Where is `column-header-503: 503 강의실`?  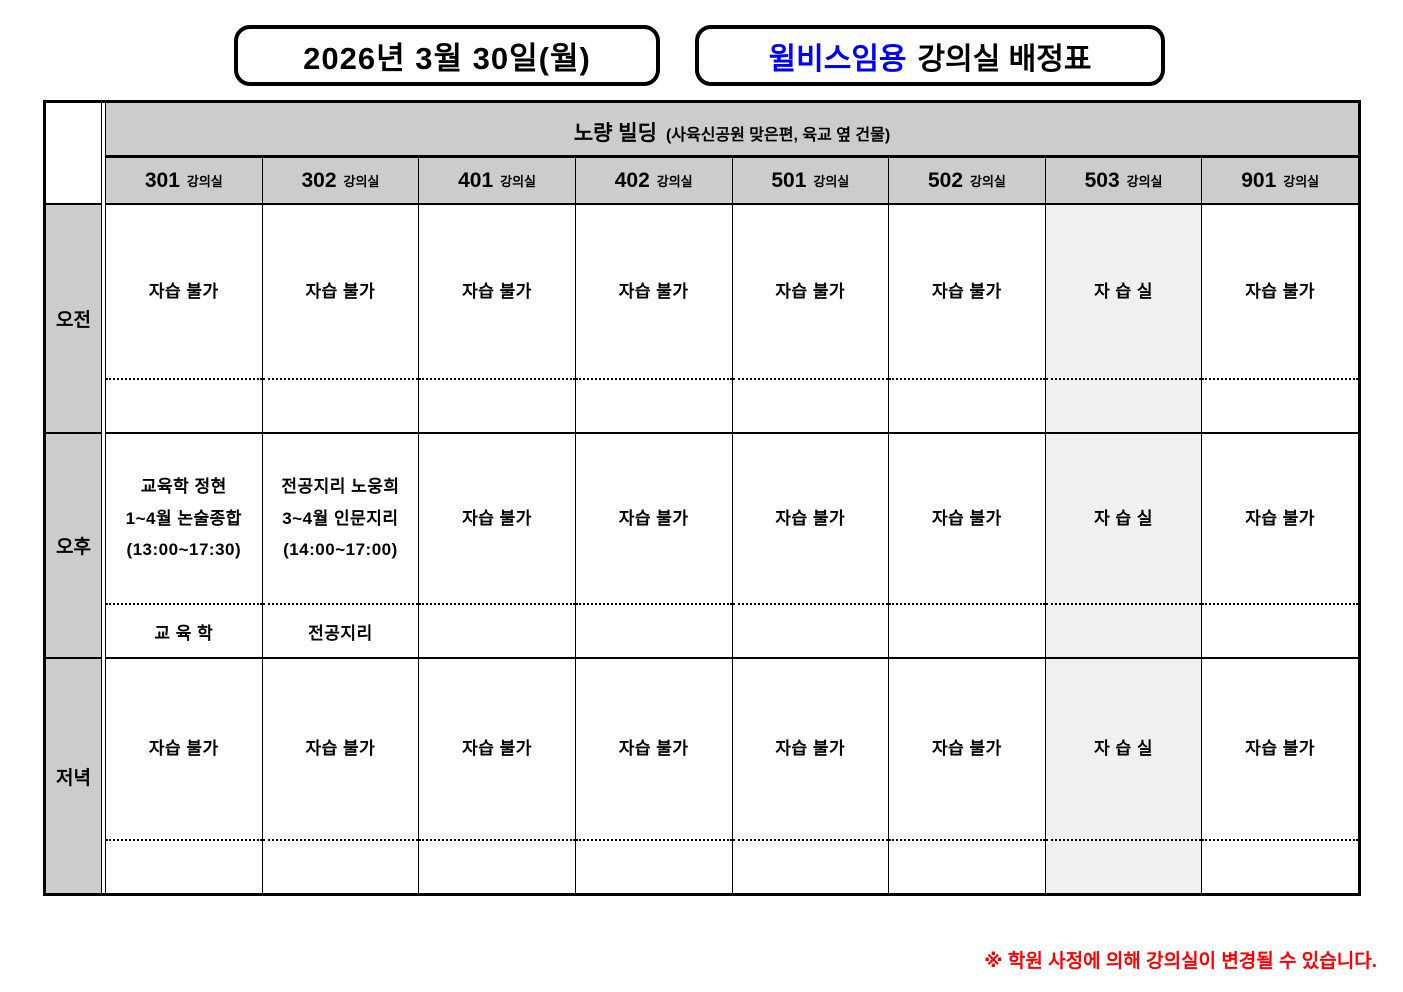 column-header-503: 503 강의실 is located at coordinates (1124, 180).